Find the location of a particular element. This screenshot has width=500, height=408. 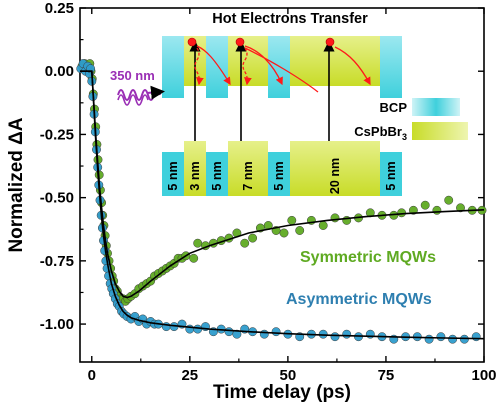

legend-label-bcp: BCP is located at coordinates (394, 107).